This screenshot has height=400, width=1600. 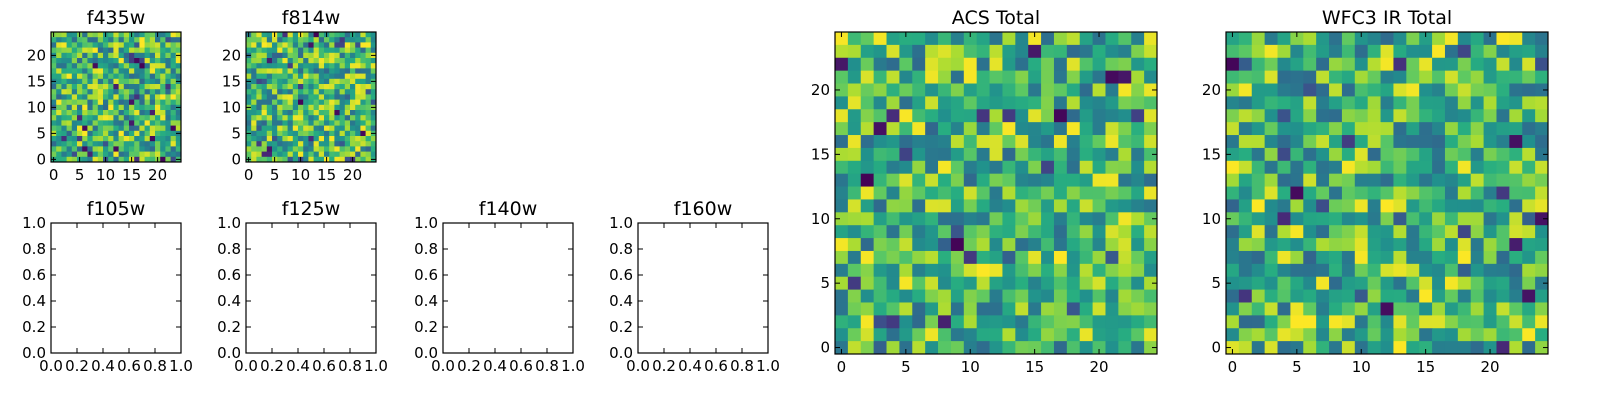 I want to click on y-tick-label: 15, so click(x=1211, y=154).